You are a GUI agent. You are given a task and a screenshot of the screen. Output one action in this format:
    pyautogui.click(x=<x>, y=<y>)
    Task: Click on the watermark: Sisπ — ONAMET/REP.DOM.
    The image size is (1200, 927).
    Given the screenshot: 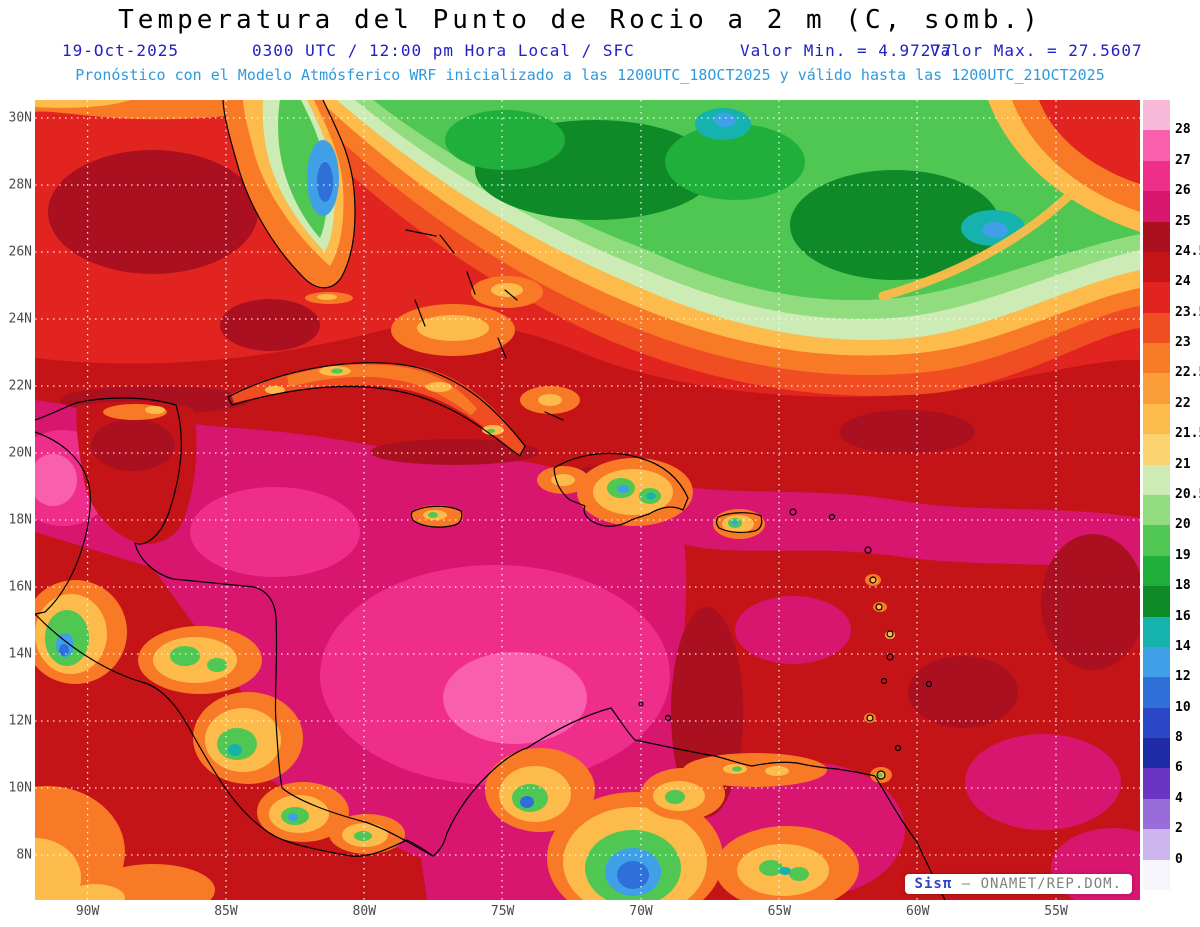 What is the action you would take?
    pyautogui.click(x=1018, y=884)
    